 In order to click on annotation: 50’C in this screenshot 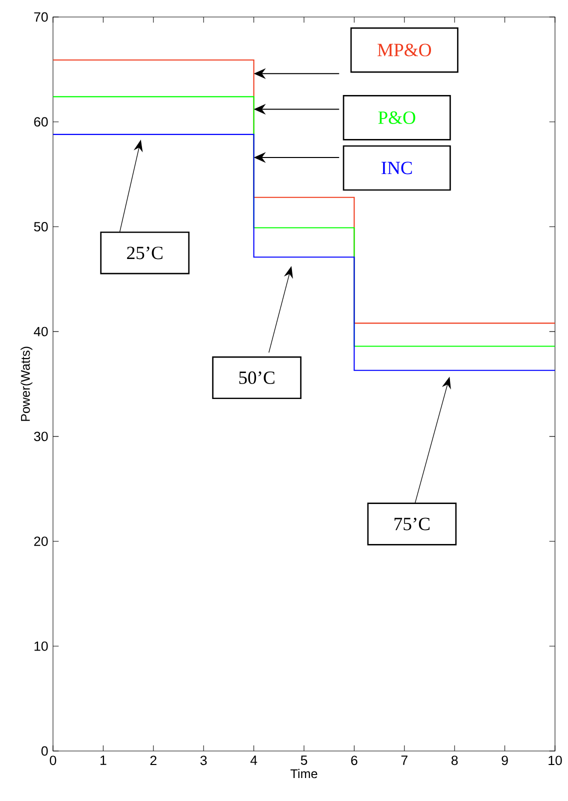, I will do `click(256, 377)`.